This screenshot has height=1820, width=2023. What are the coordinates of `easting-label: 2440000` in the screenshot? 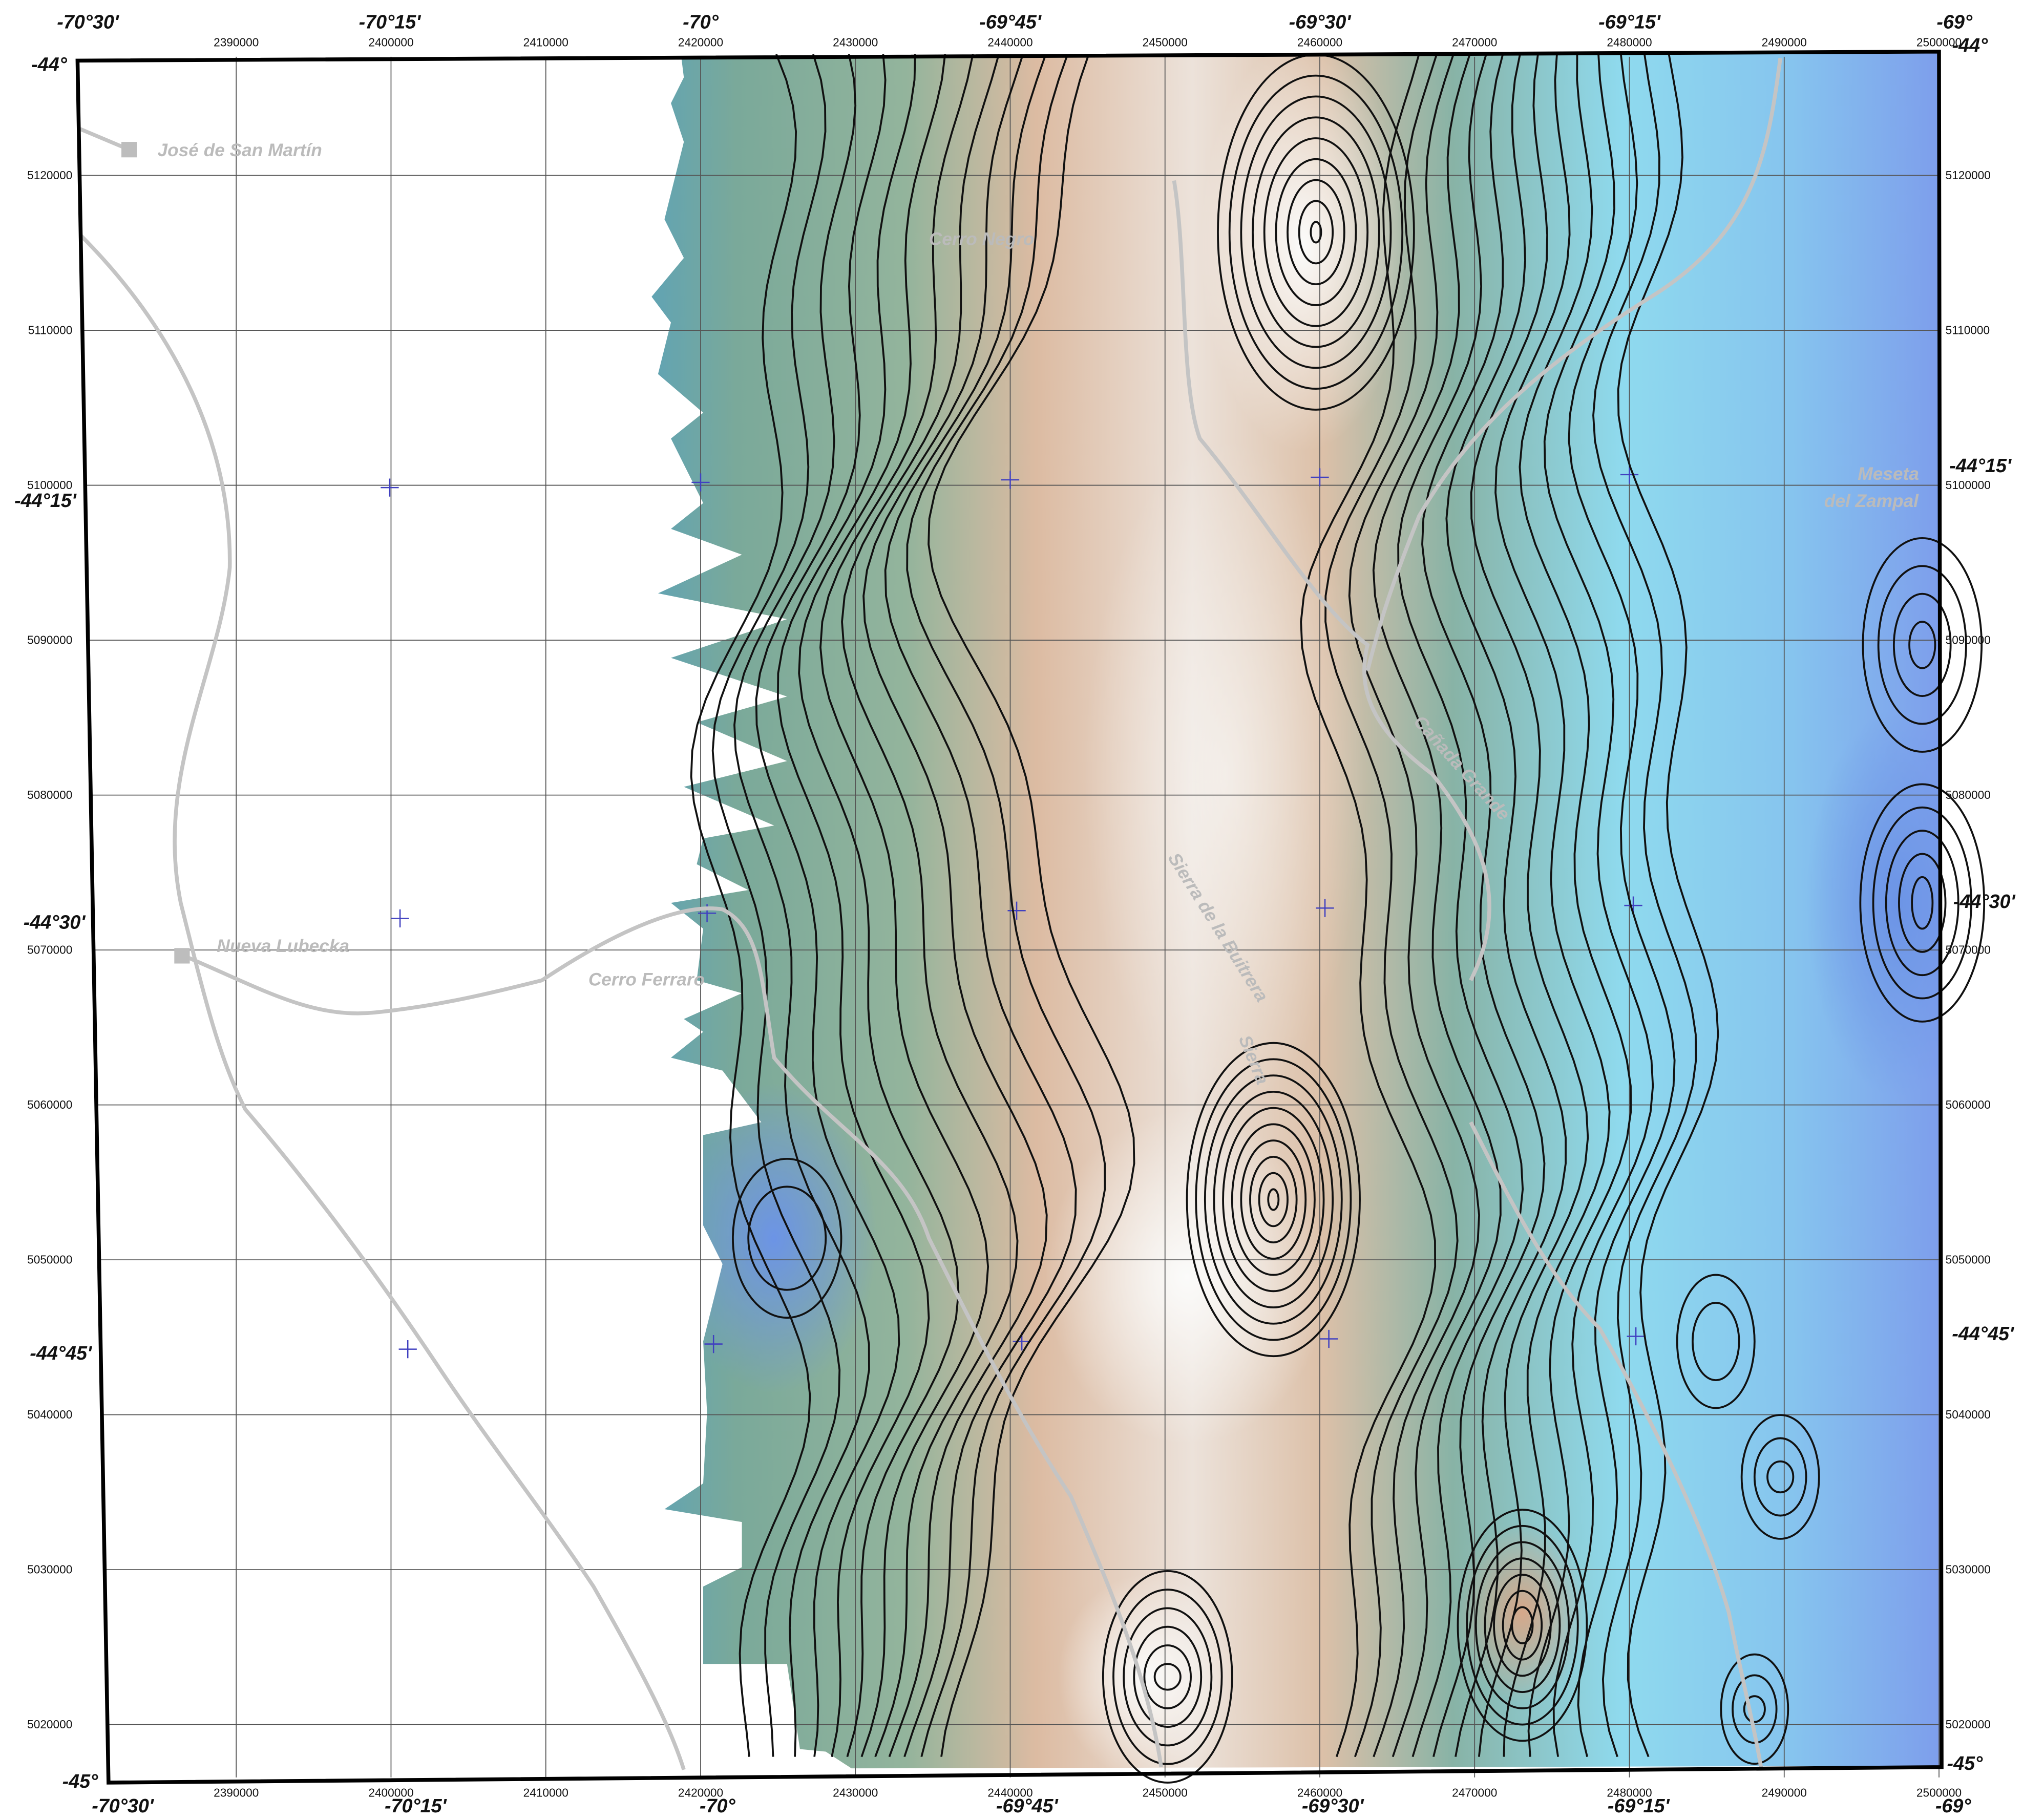 It's located at (1009, 42).